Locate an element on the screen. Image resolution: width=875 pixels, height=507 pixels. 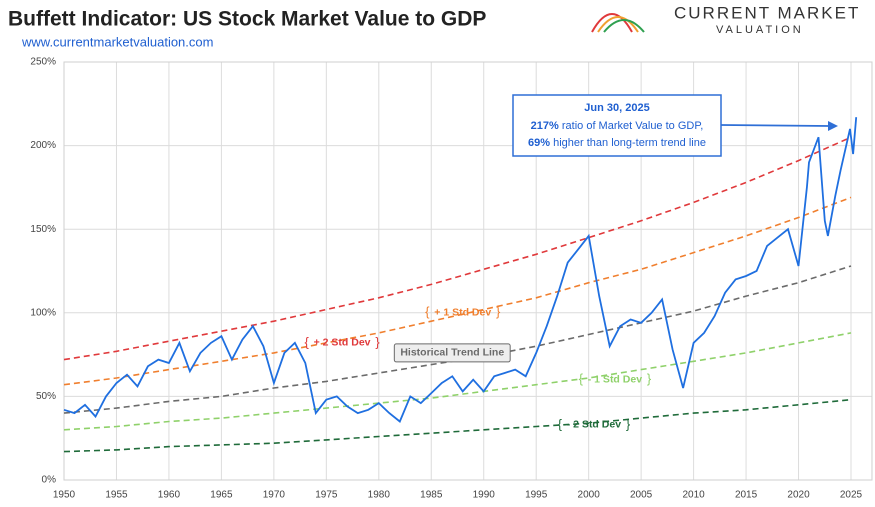
label-box is located at coordinates (452, 353).